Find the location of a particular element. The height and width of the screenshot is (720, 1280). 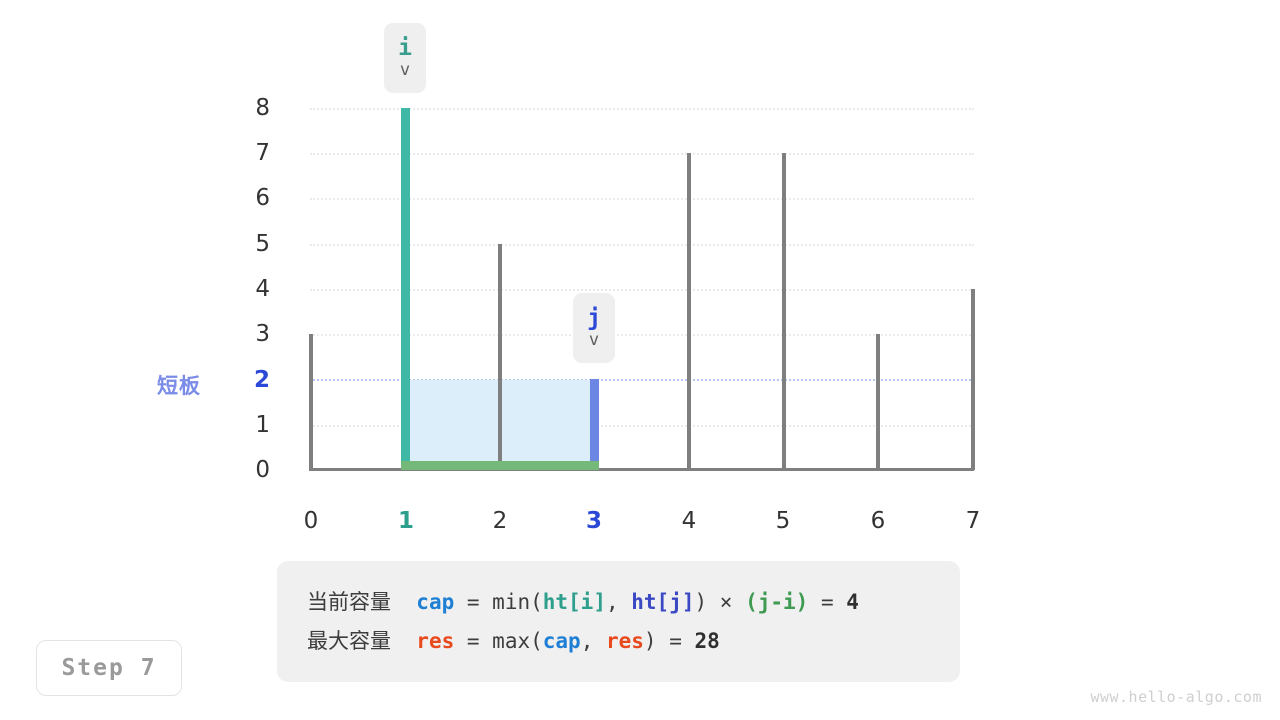

y-tick-1: 1 is located at coordinates (262, 425).